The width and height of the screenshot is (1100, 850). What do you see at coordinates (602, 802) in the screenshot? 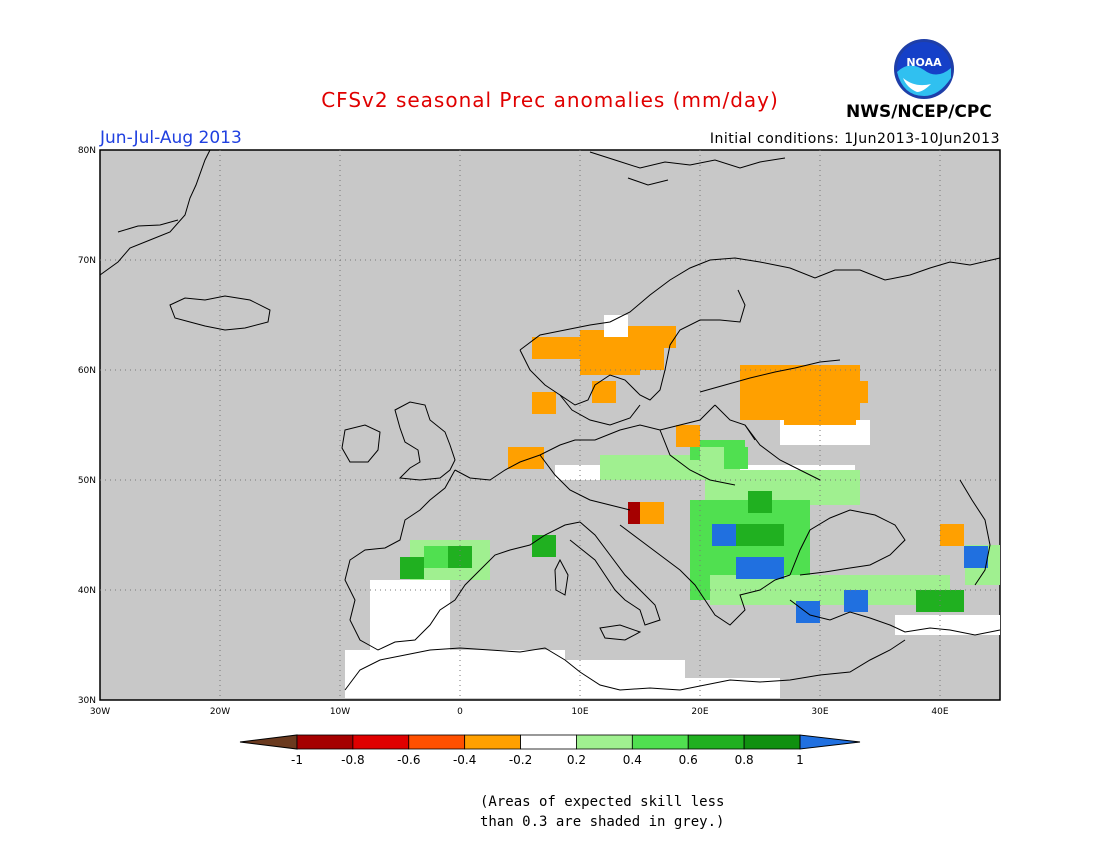
I see `skill-note-line-1: (Areas of expected skill less` at bounding box center [602, 802].